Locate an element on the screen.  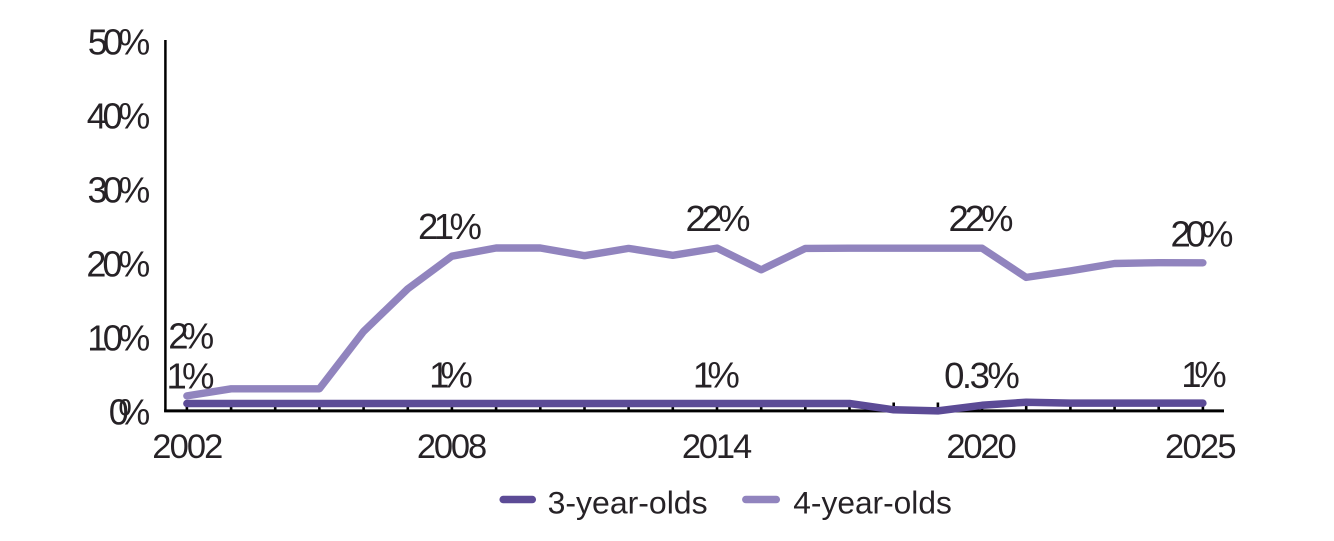
svg-text: 2002 is located at coordinates (187, 447).